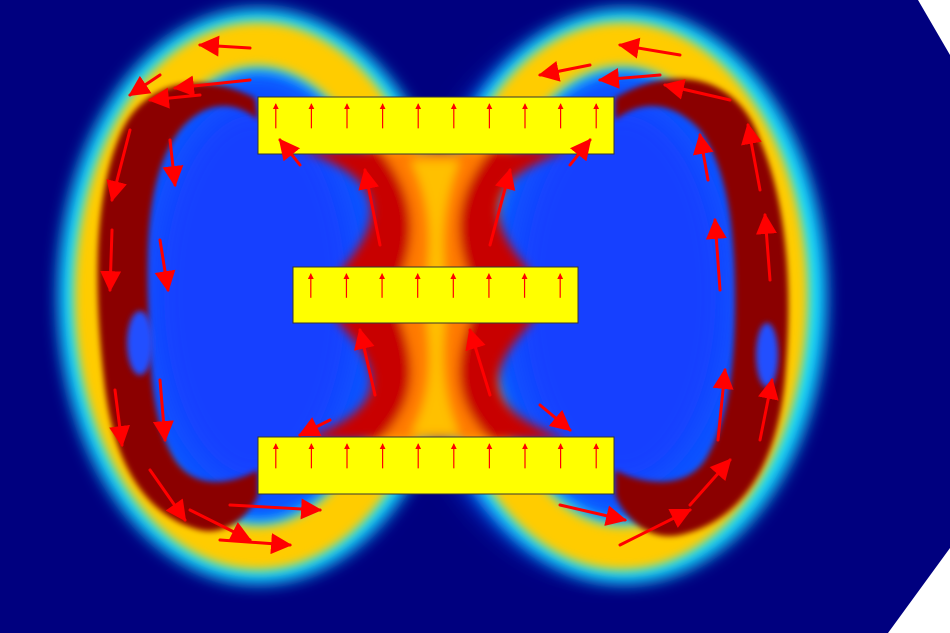 The image size is (950, 633). I want to click on flux-arrow, so click(111, 260).